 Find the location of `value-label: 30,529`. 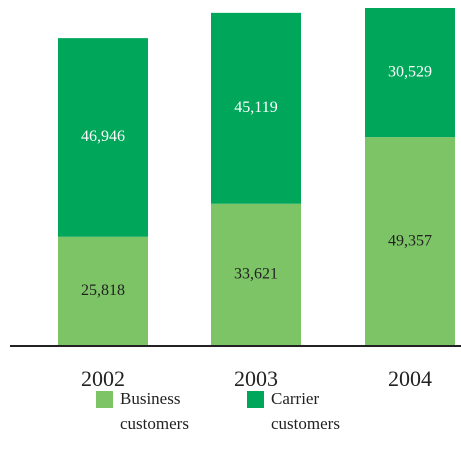

value-label: 30,529 is located at coordinates (410, 71).